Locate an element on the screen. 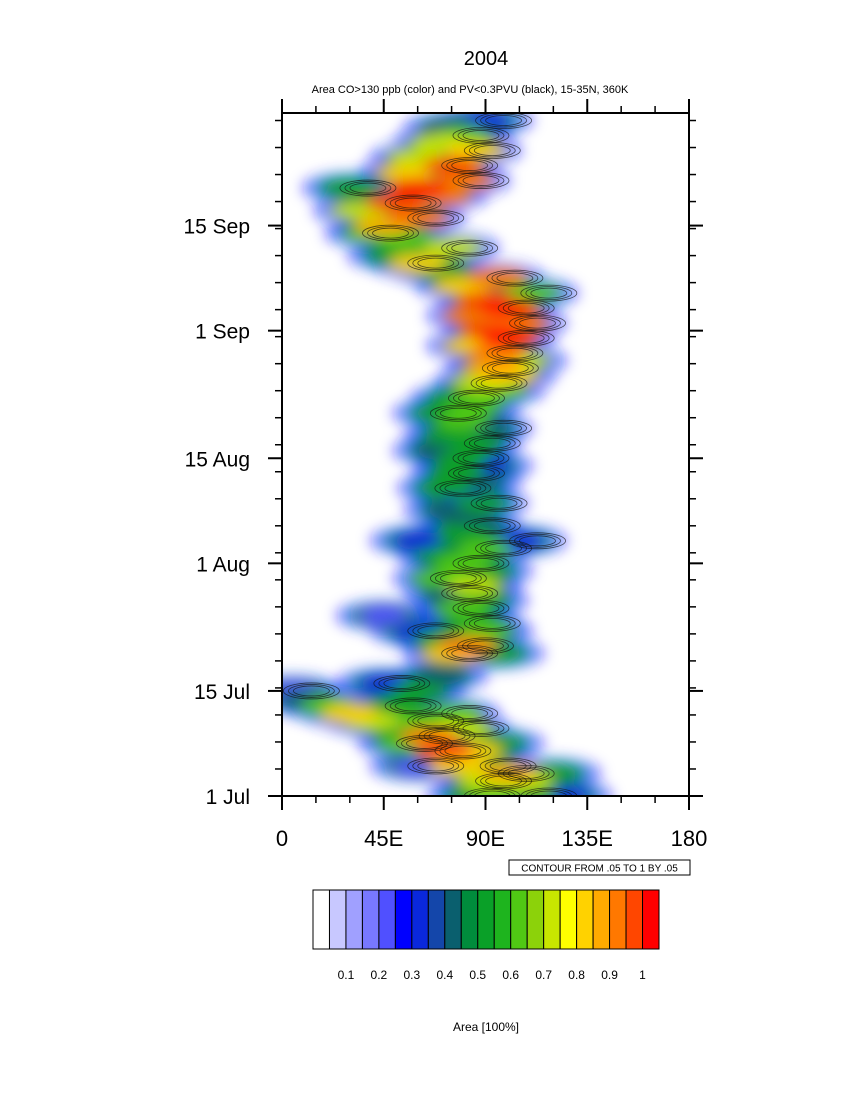 This screenshot has width=850, height=1105. y-tick-label: 15 Aug is located at coordinates (217, 459).